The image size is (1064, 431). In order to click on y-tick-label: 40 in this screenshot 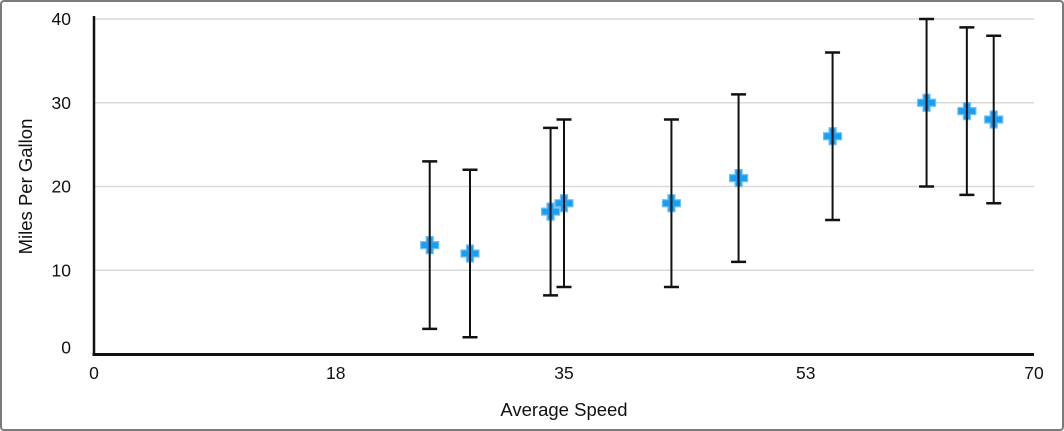, I will do `click(62, 19)`.